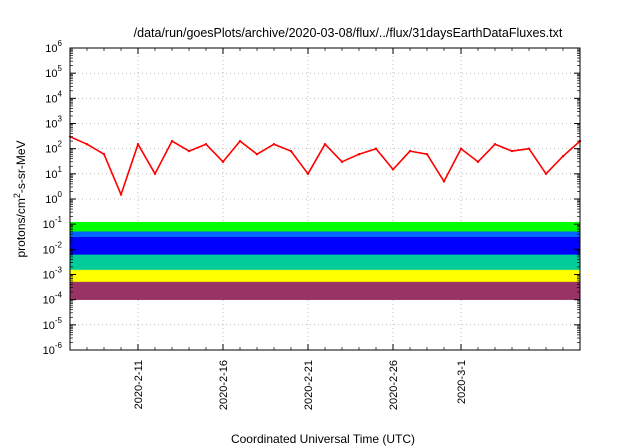 The width and height of the screenshot is (640, 448). I want to click on y-tick-label: 10⁻⁶, so click(53, 349).